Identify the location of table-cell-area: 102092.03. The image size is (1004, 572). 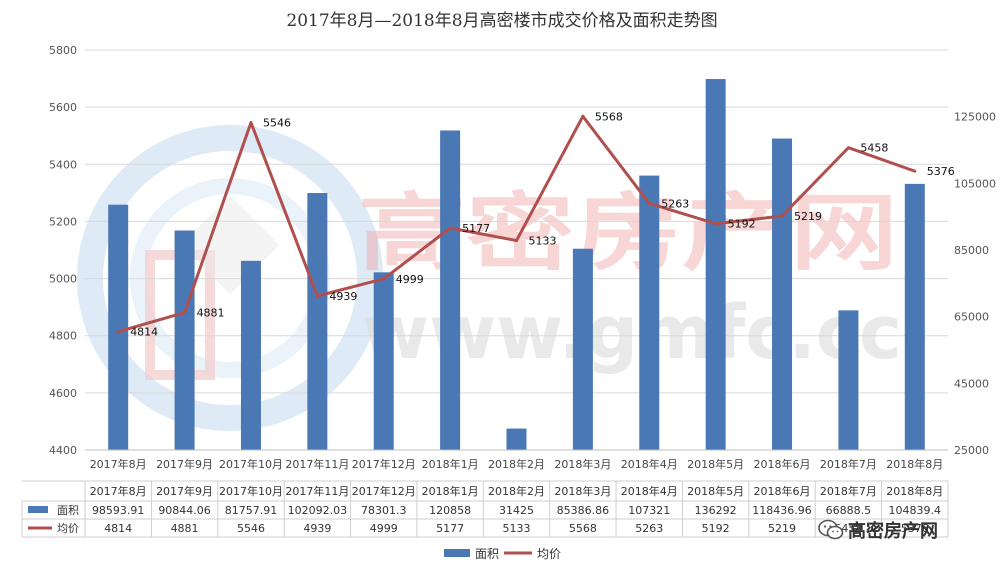
(318, 510).